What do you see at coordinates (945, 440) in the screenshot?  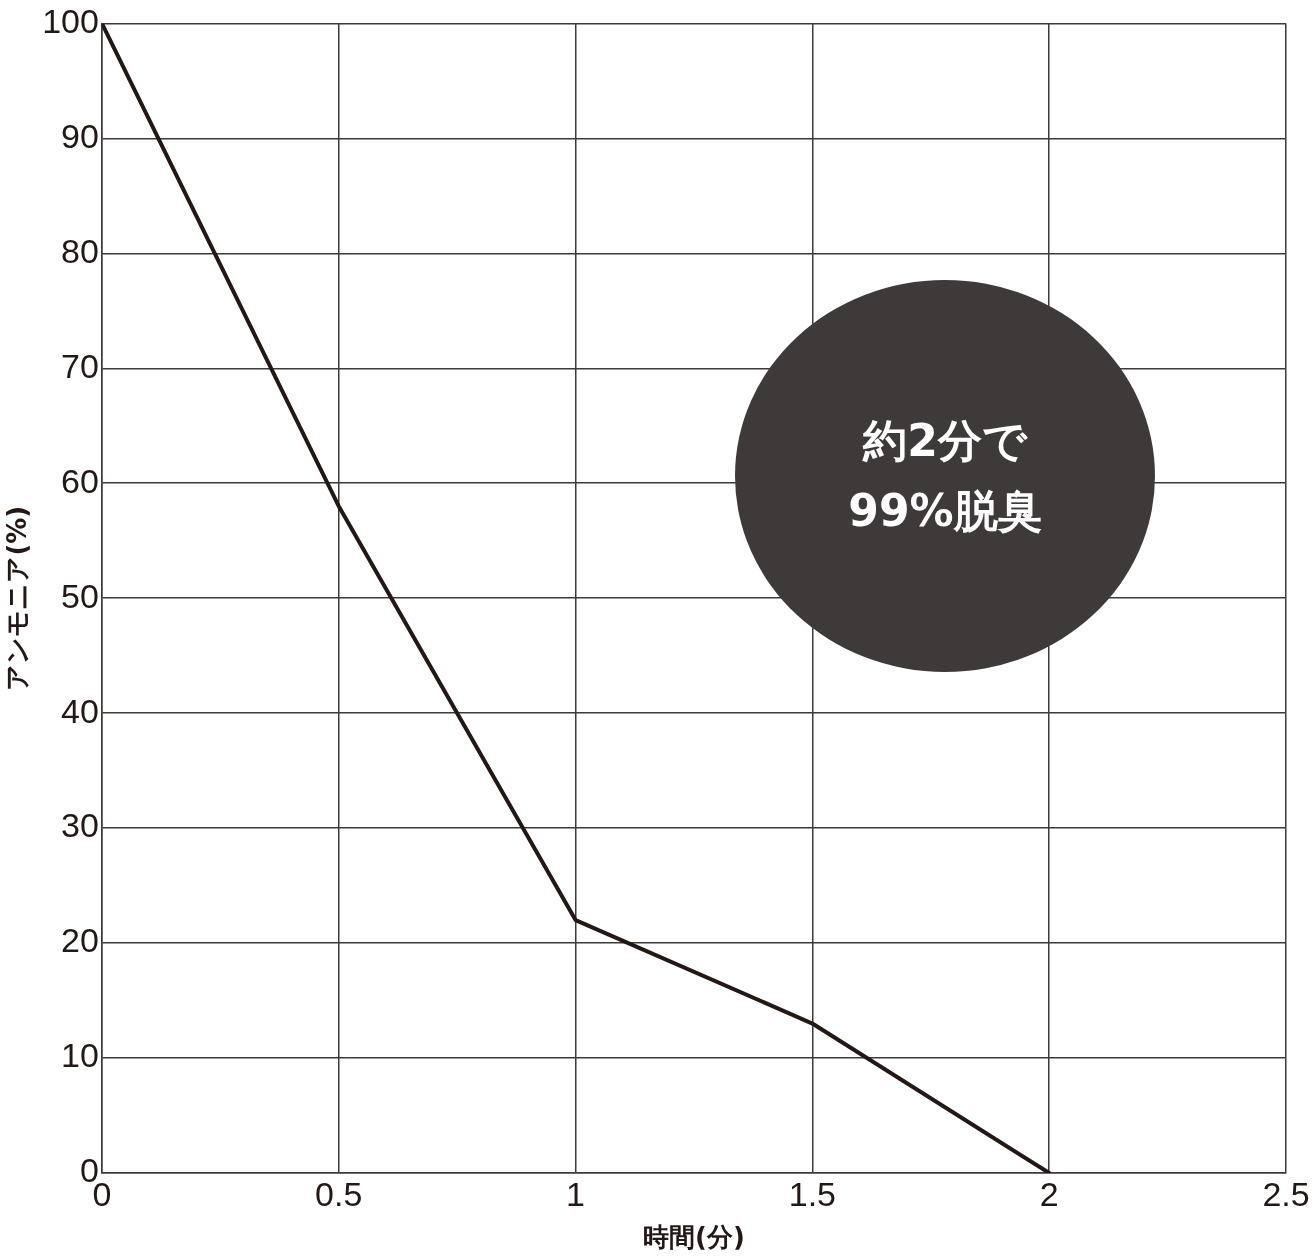 I see `annotation: 約2分で` at bounding box center [945, 440].